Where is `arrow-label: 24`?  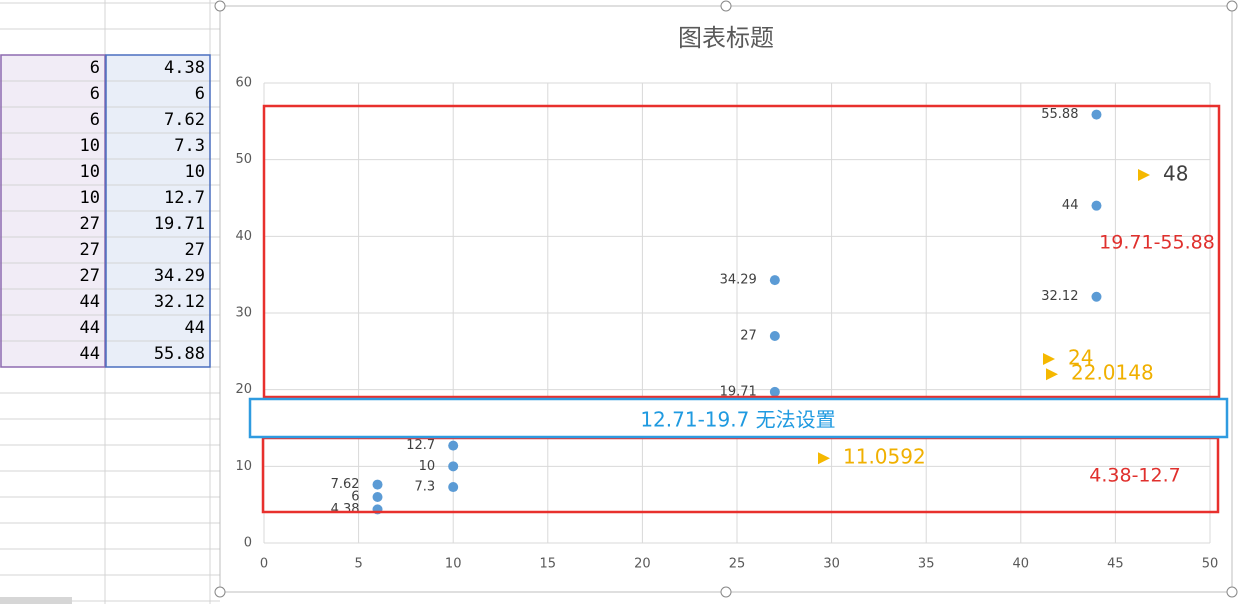
arrow-label: 24 is located at coordinates (1080, 358).